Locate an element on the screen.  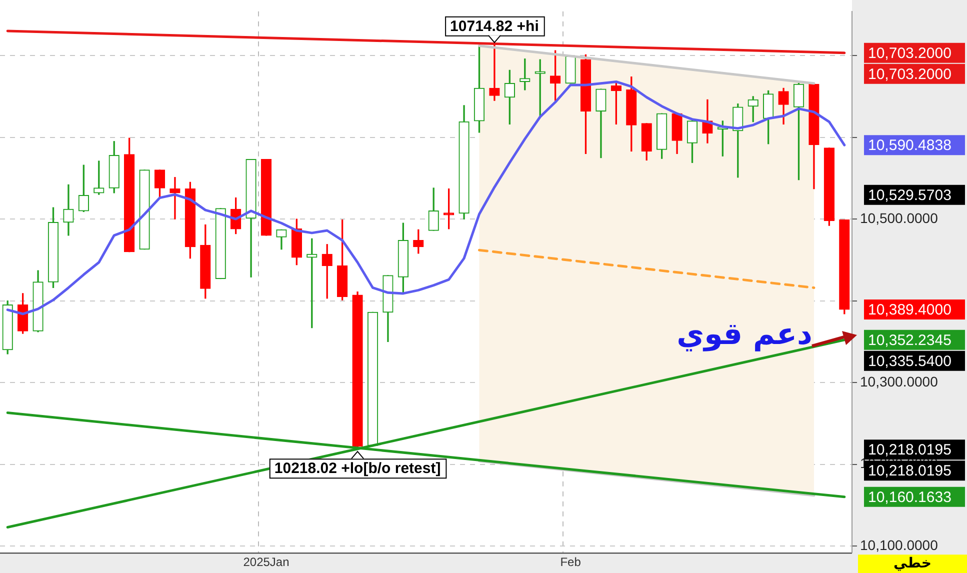
text: خطي is located at coordinates (913, 563).